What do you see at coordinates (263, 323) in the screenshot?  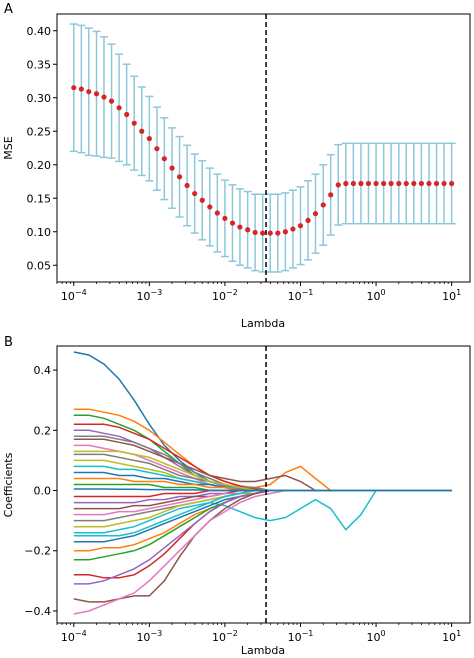 I see `mse-x-label: Lambda` at bounding box center [263, 323].